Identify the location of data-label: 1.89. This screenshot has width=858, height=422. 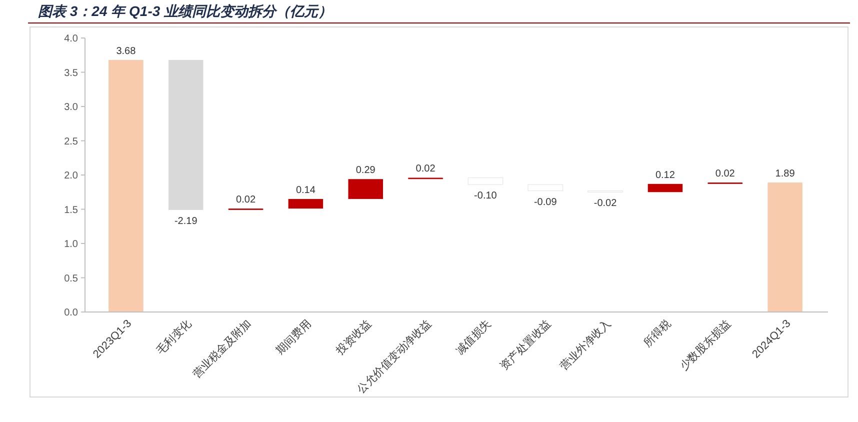
(785, 174).